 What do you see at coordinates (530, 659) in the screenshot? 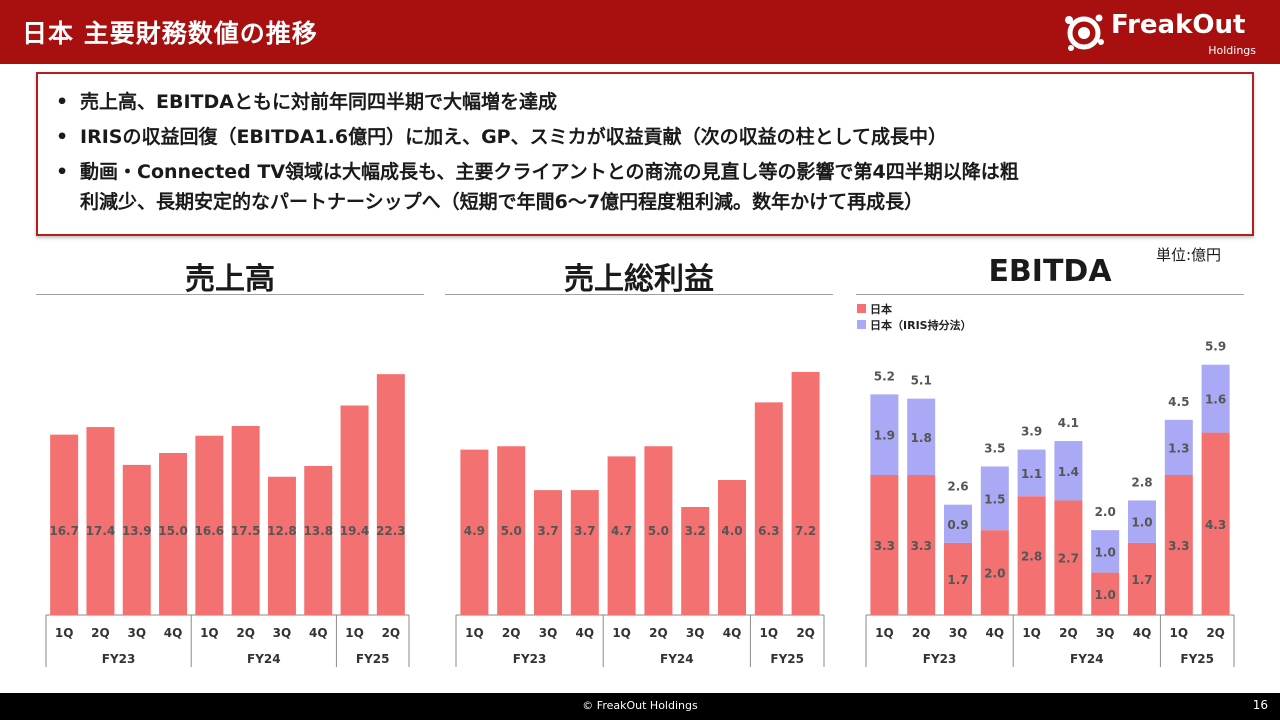
I see `group-label: FY23` at bounding box center [530, 659].